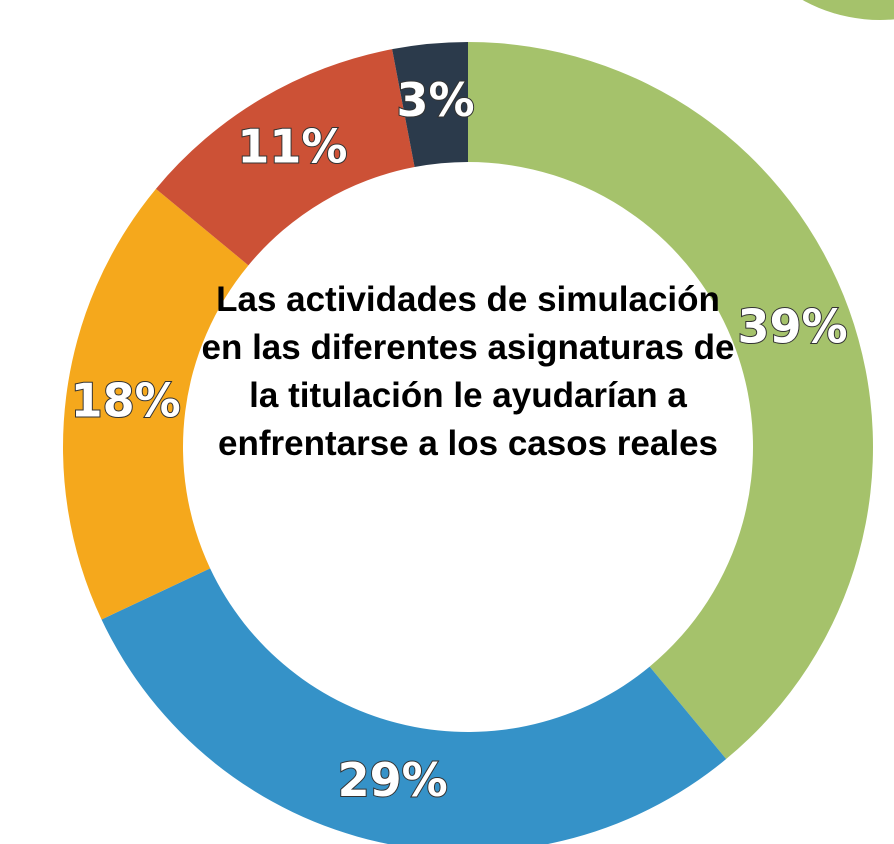  Describe the element at coordinates (126, 400) in the screenshot. I see `data-label: 18%` at that location.